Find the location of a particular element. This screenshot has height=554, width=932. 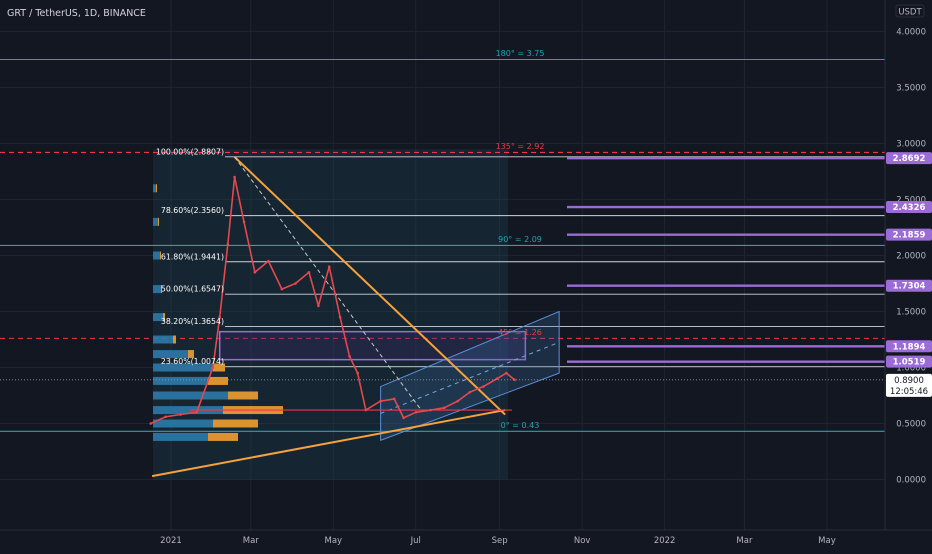

currency-label: USDT is located at coordinates (910, 13).